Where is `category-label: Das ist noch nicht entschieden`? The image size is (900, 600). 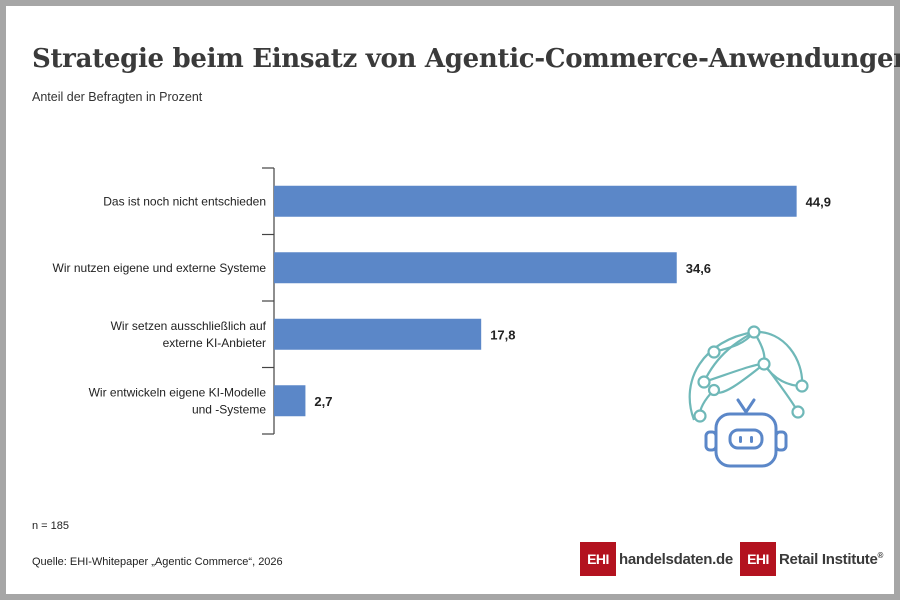
category-label: Das ist noch nicht entschieden is located at coordinates (184, 201).